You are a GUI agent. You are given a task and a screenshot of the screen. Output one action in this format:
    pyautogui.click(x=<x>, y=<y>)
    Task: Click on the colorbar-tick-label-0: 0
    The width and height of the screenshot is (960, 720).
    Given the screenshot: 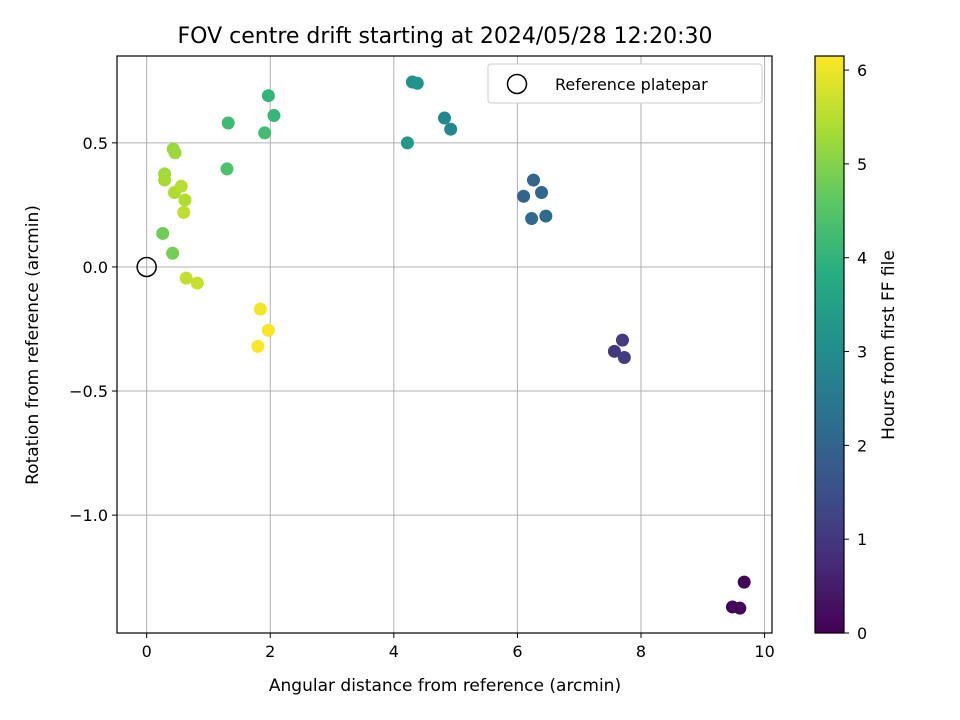 What is the action you would take?
    pyautogui.click(x=862, y=633)
    